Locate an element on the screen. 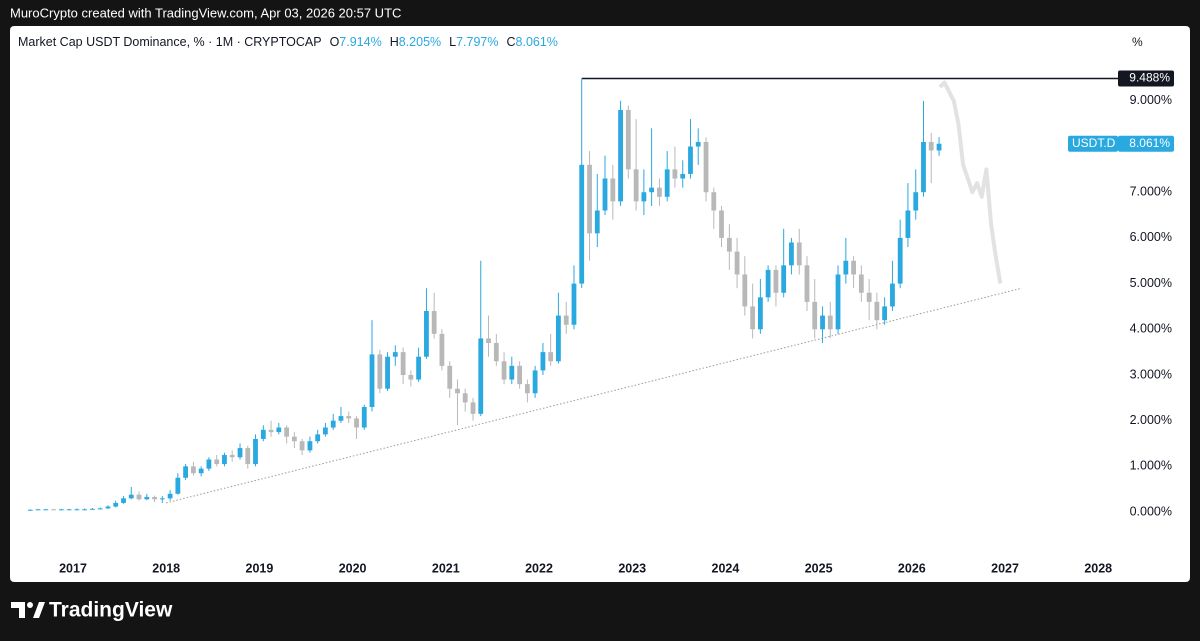 This screenshot has width=1200, height=641. y-tick-label: 3.000% is located at coordinates (1151, 374).